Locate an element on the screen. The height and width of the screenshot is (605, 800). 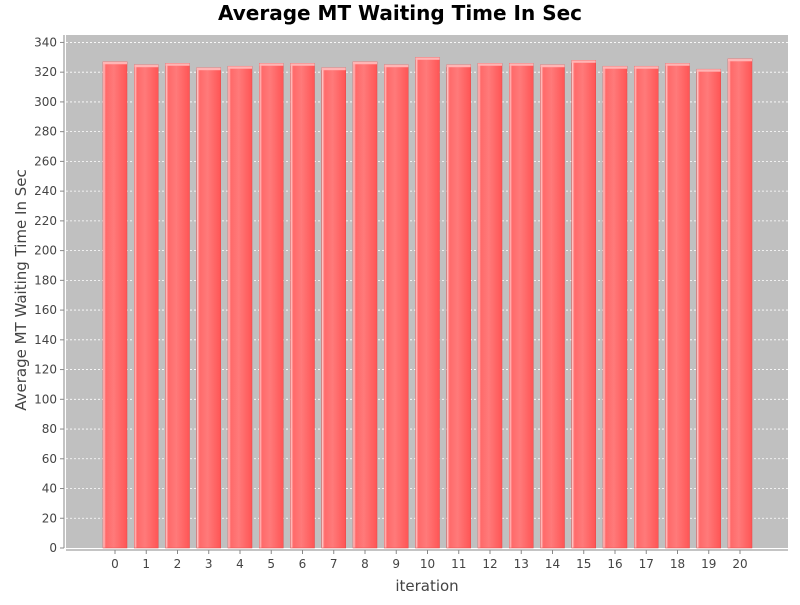
x-tick-label: 4 is located at coordinates (240, 564).